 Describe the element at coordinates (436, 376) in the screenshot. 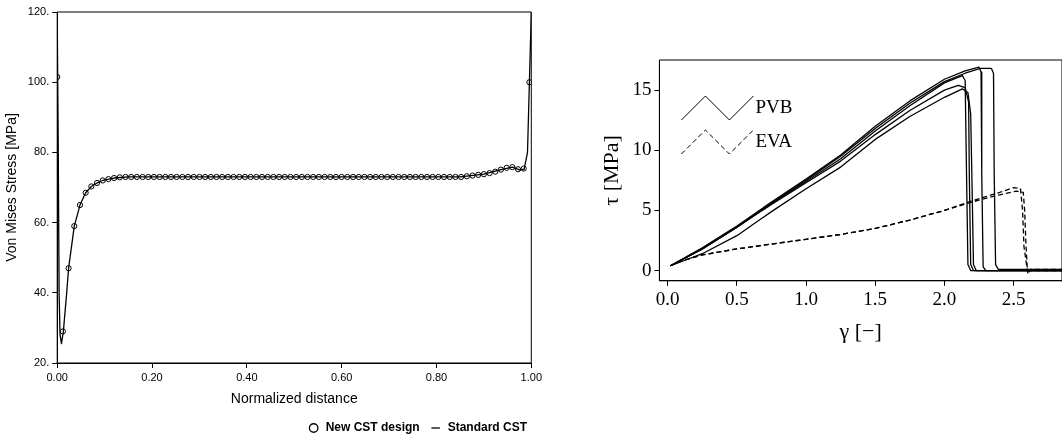

I see `x-tick-label: 0.80` at that location.